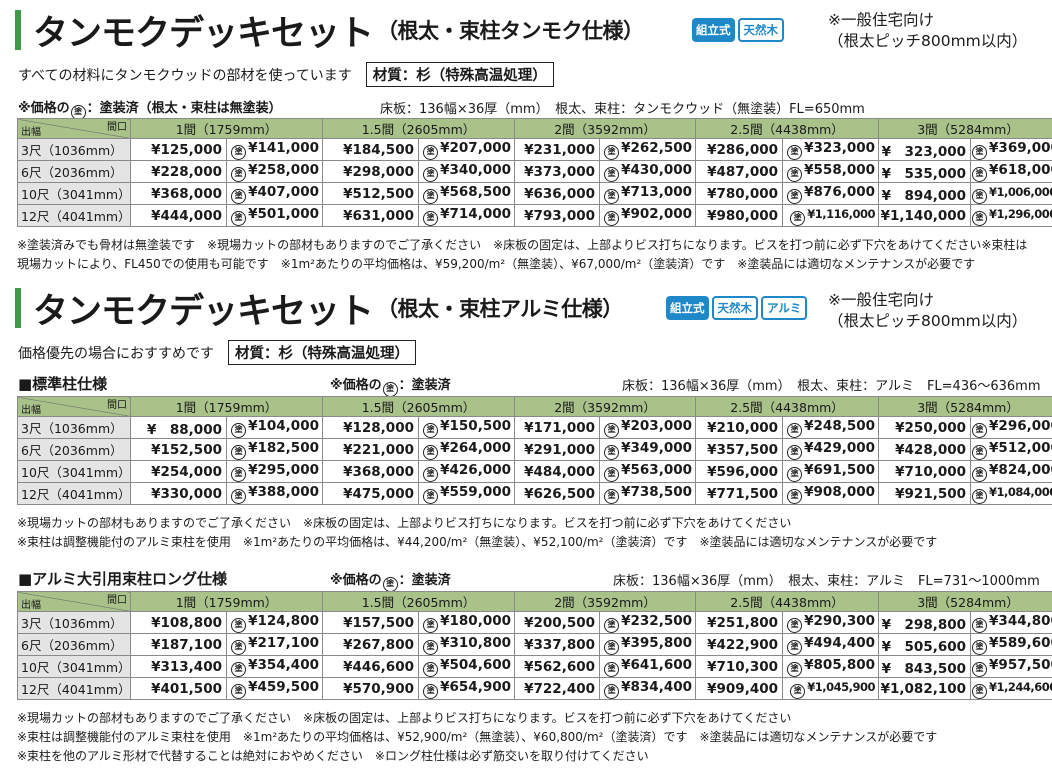 This screenshot has height=769, width=1052. Describe the element at coordinates (74, 493) in the screenshot. I see `row-label: 12尺（4041mm）` at that location.